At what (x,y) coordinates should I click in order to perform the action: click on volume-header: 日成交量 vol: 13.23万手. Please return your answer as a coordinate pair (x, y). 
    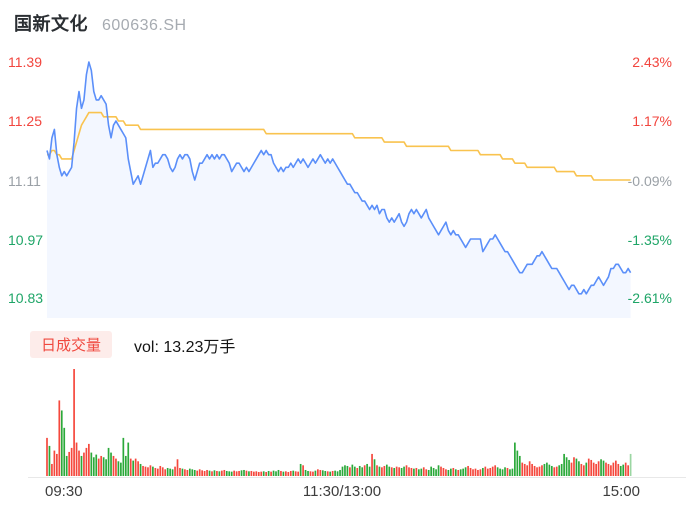
    Looking at the image, I should click on (132, 344).